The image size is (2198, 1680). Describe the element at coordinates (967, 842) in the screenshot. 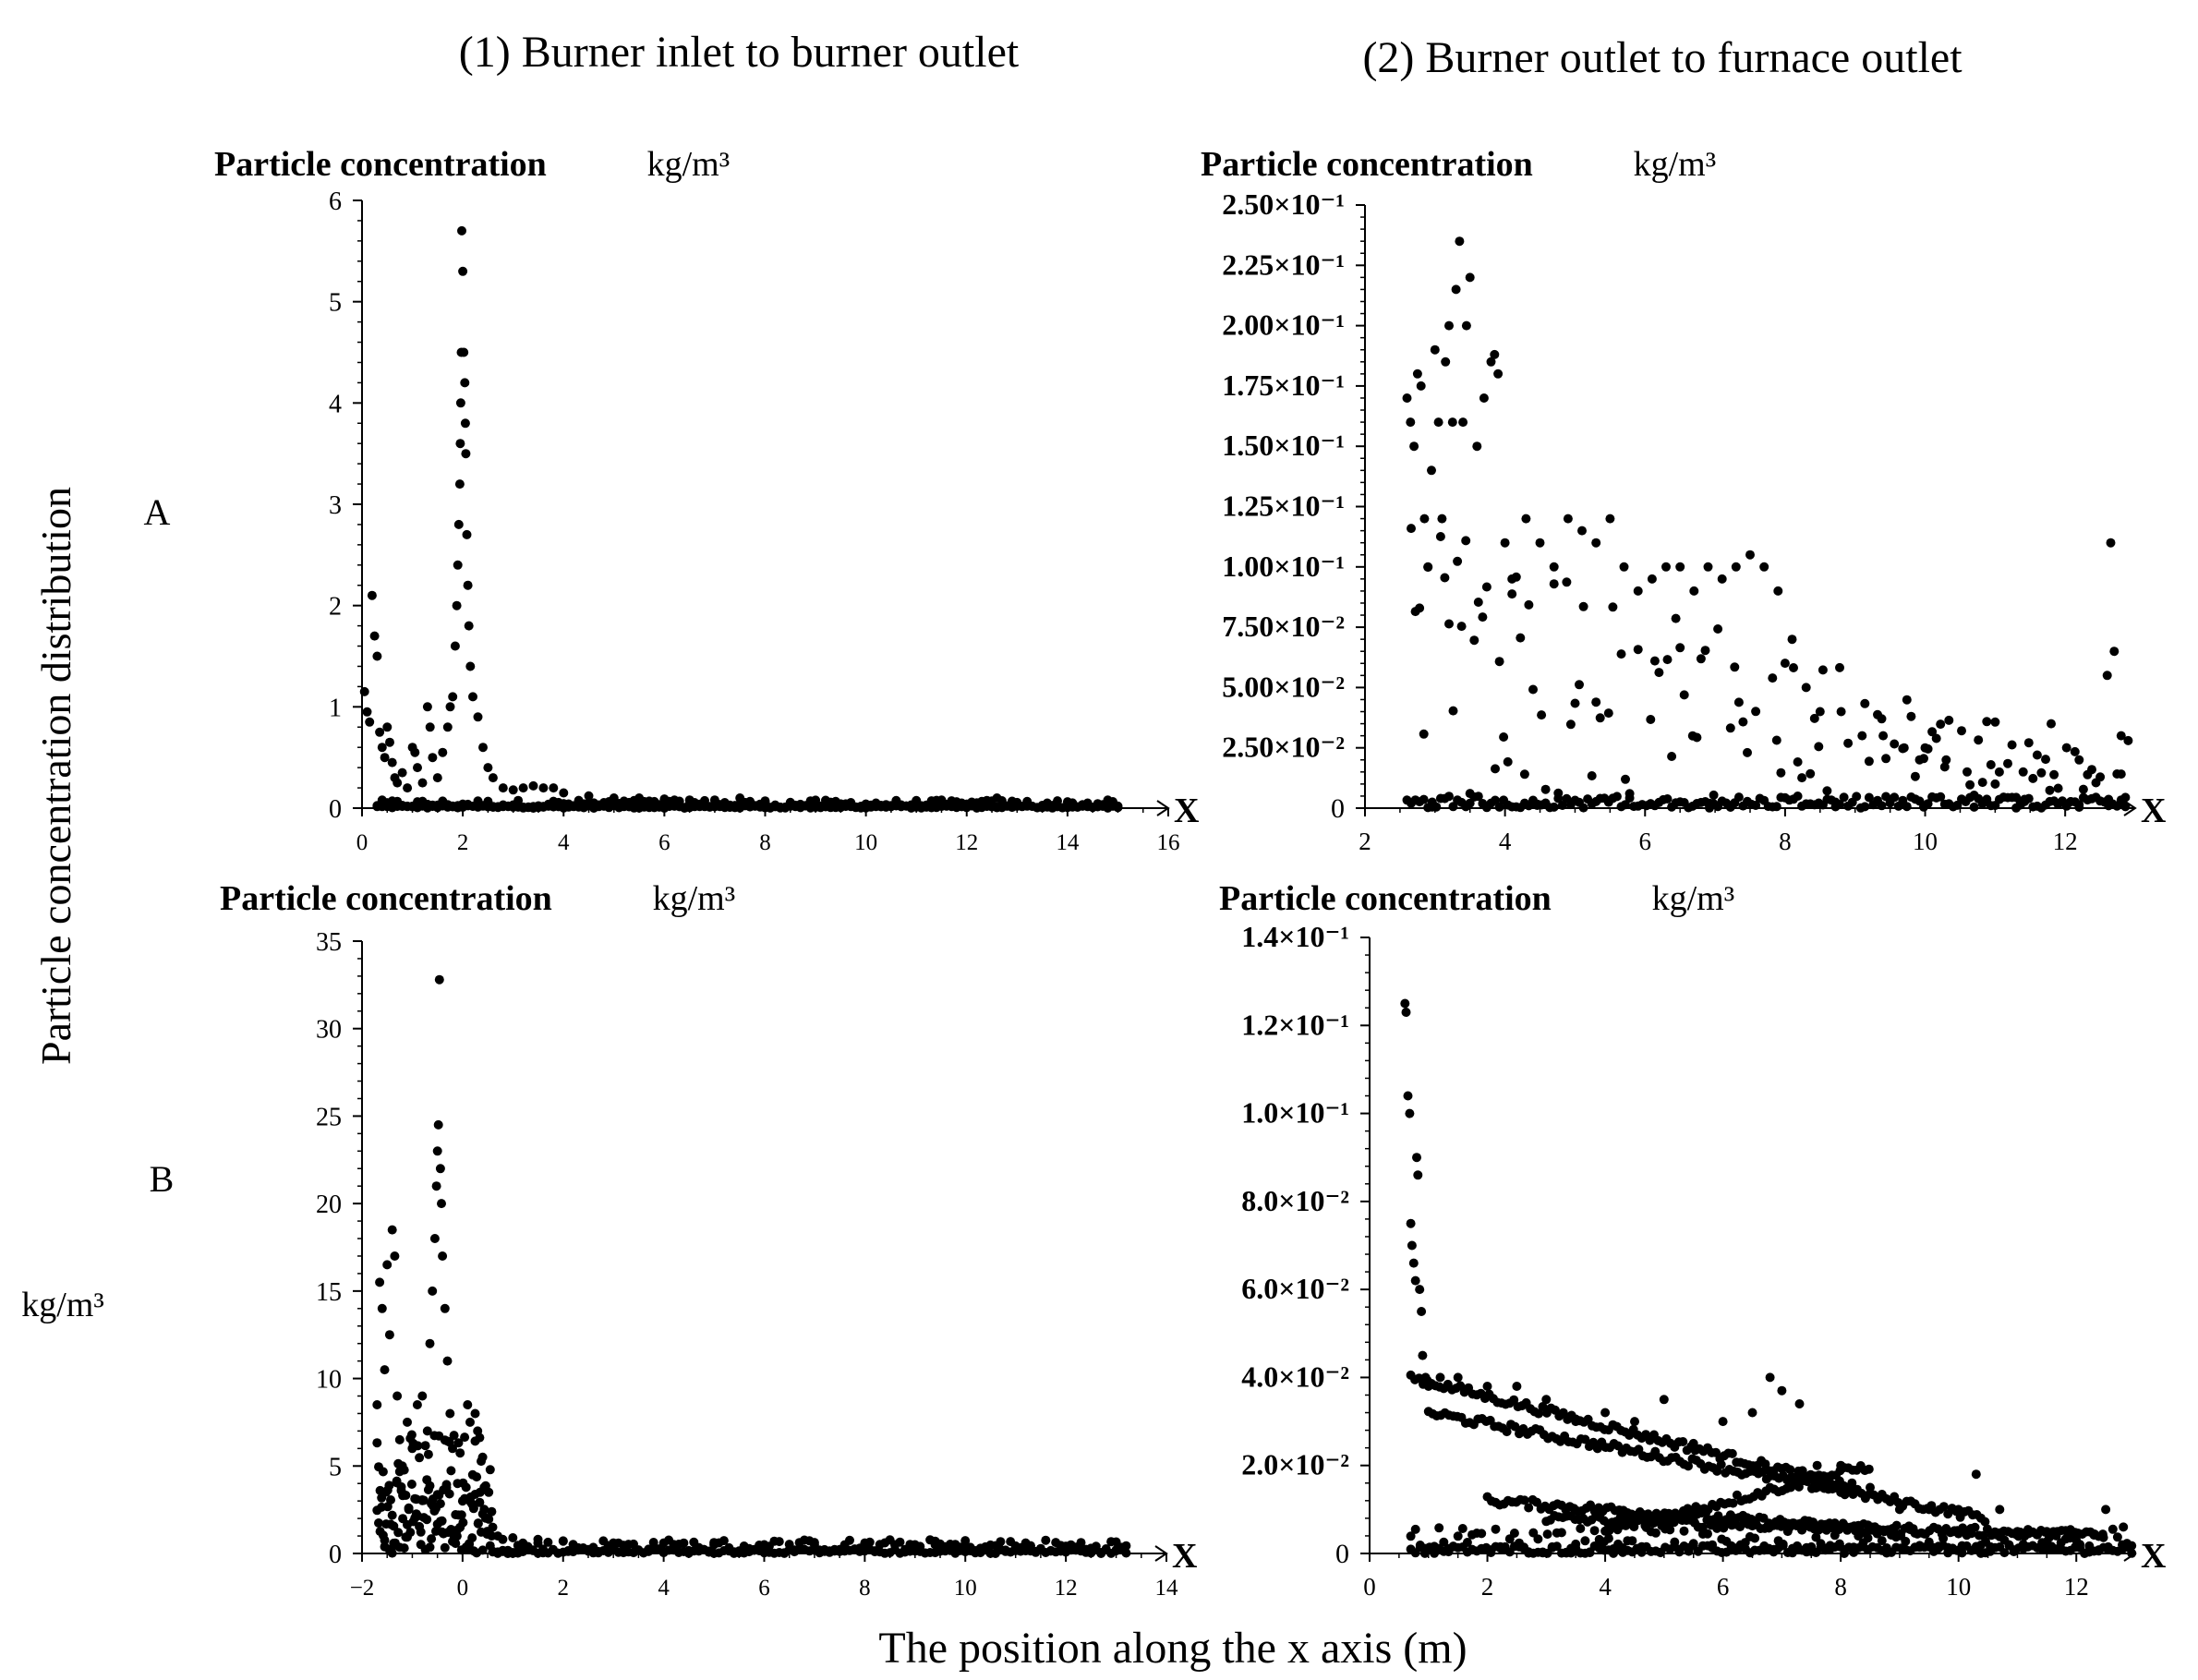

I see `chart-a1-x-tick-label: 12` at that location.